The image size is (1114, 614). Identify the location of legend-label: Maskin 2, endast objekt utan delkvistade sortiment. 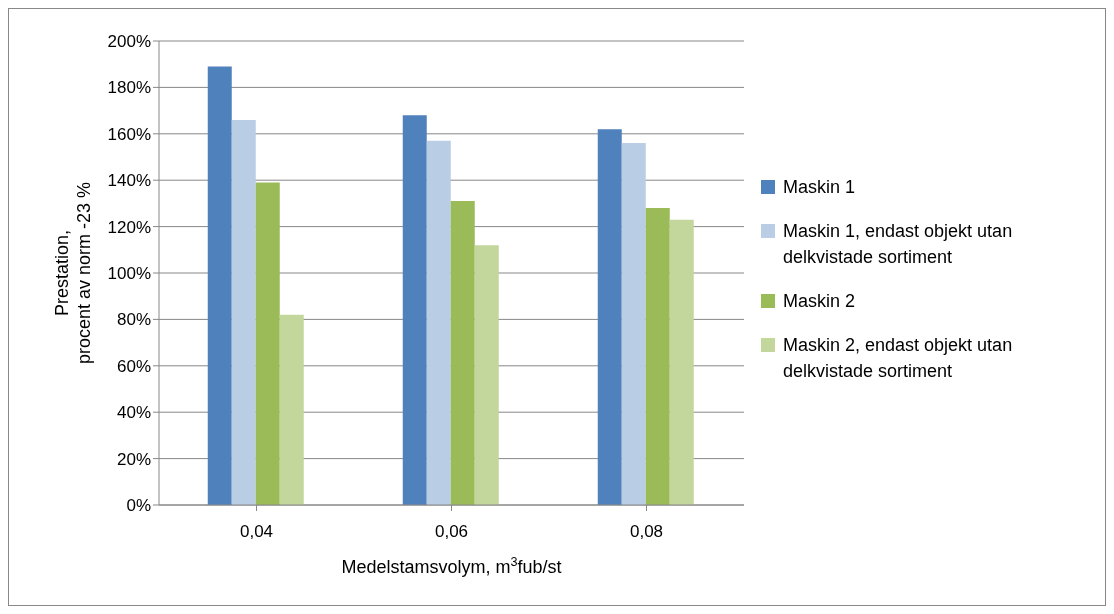
(898, 358).